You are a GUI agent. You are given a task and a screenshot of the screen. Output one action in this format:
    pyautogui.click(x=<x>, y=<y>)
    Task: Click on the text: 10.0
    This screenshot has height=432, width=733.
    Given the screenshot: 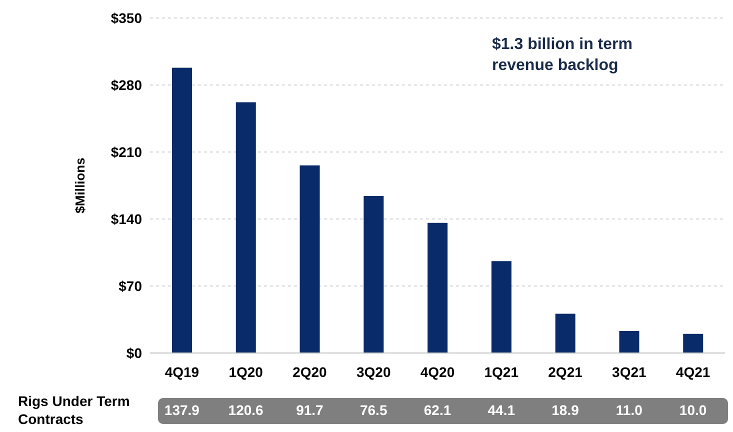 What is the action you would take?
    pyautogui.click(x=693, y=410)
    